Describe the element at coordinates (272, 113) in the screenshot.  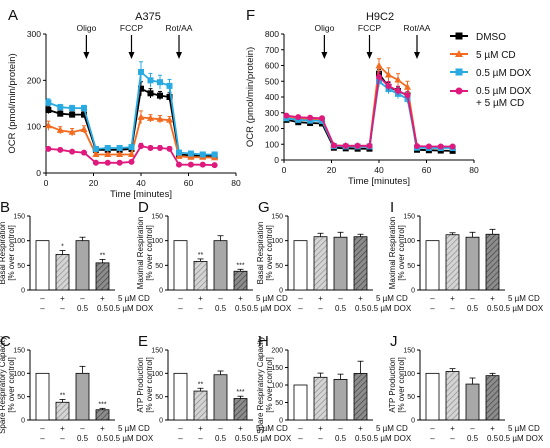
I see `y-tick-label: 300` at that location.